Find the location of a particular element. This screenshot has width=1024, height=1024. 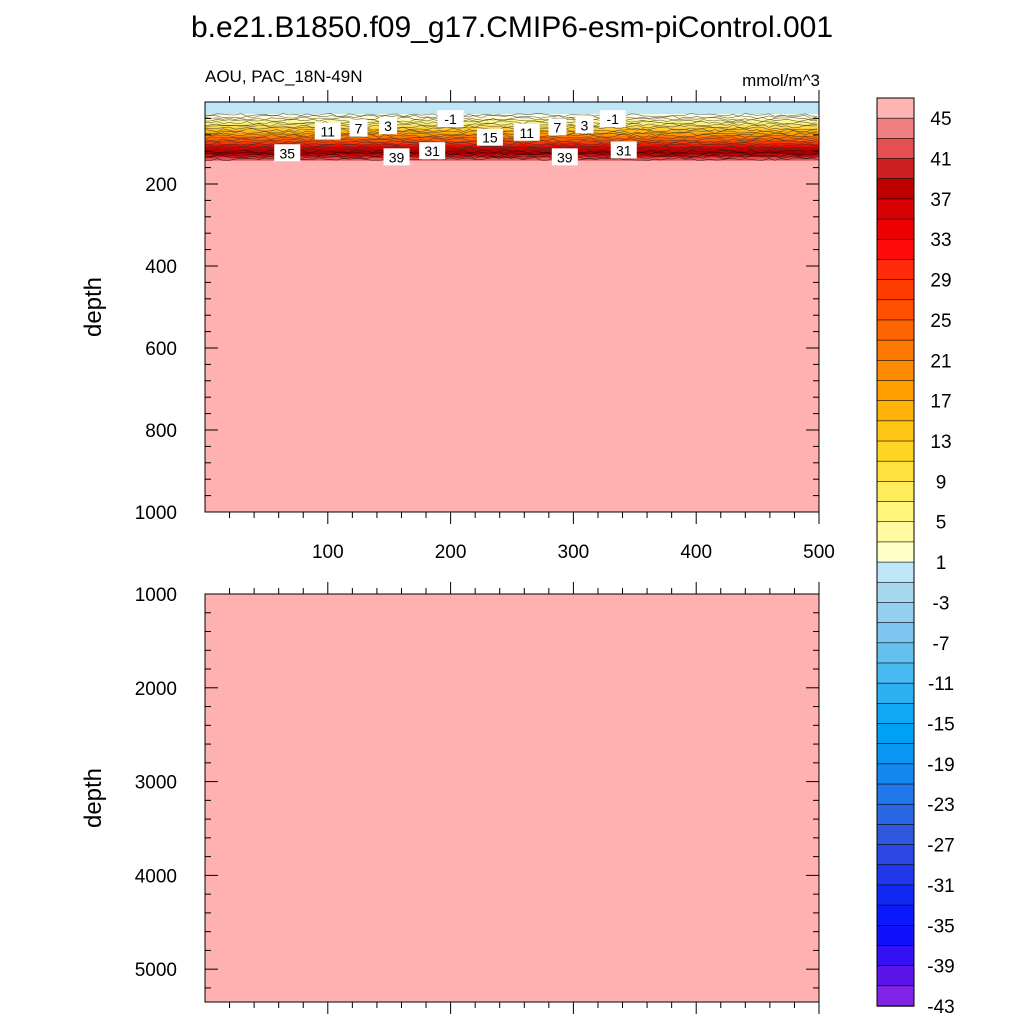

bottom-ytick-label: 4000 is located at coordinates (156, 876).